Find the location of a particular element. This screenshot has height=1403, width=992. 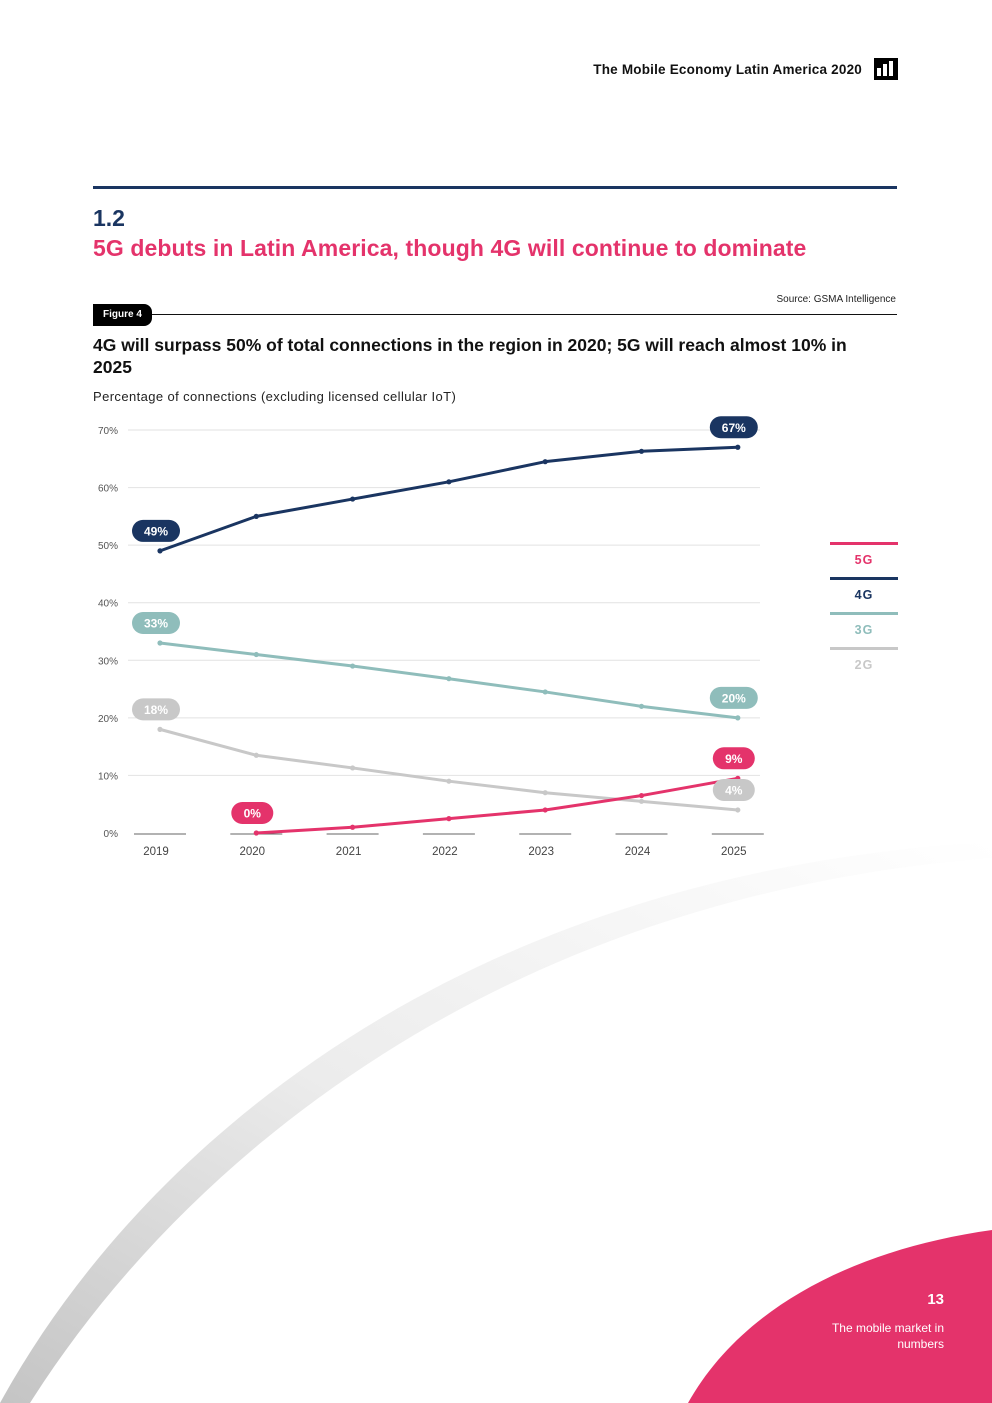

data-label-3g: 20% is located at coordinates (734, 698).